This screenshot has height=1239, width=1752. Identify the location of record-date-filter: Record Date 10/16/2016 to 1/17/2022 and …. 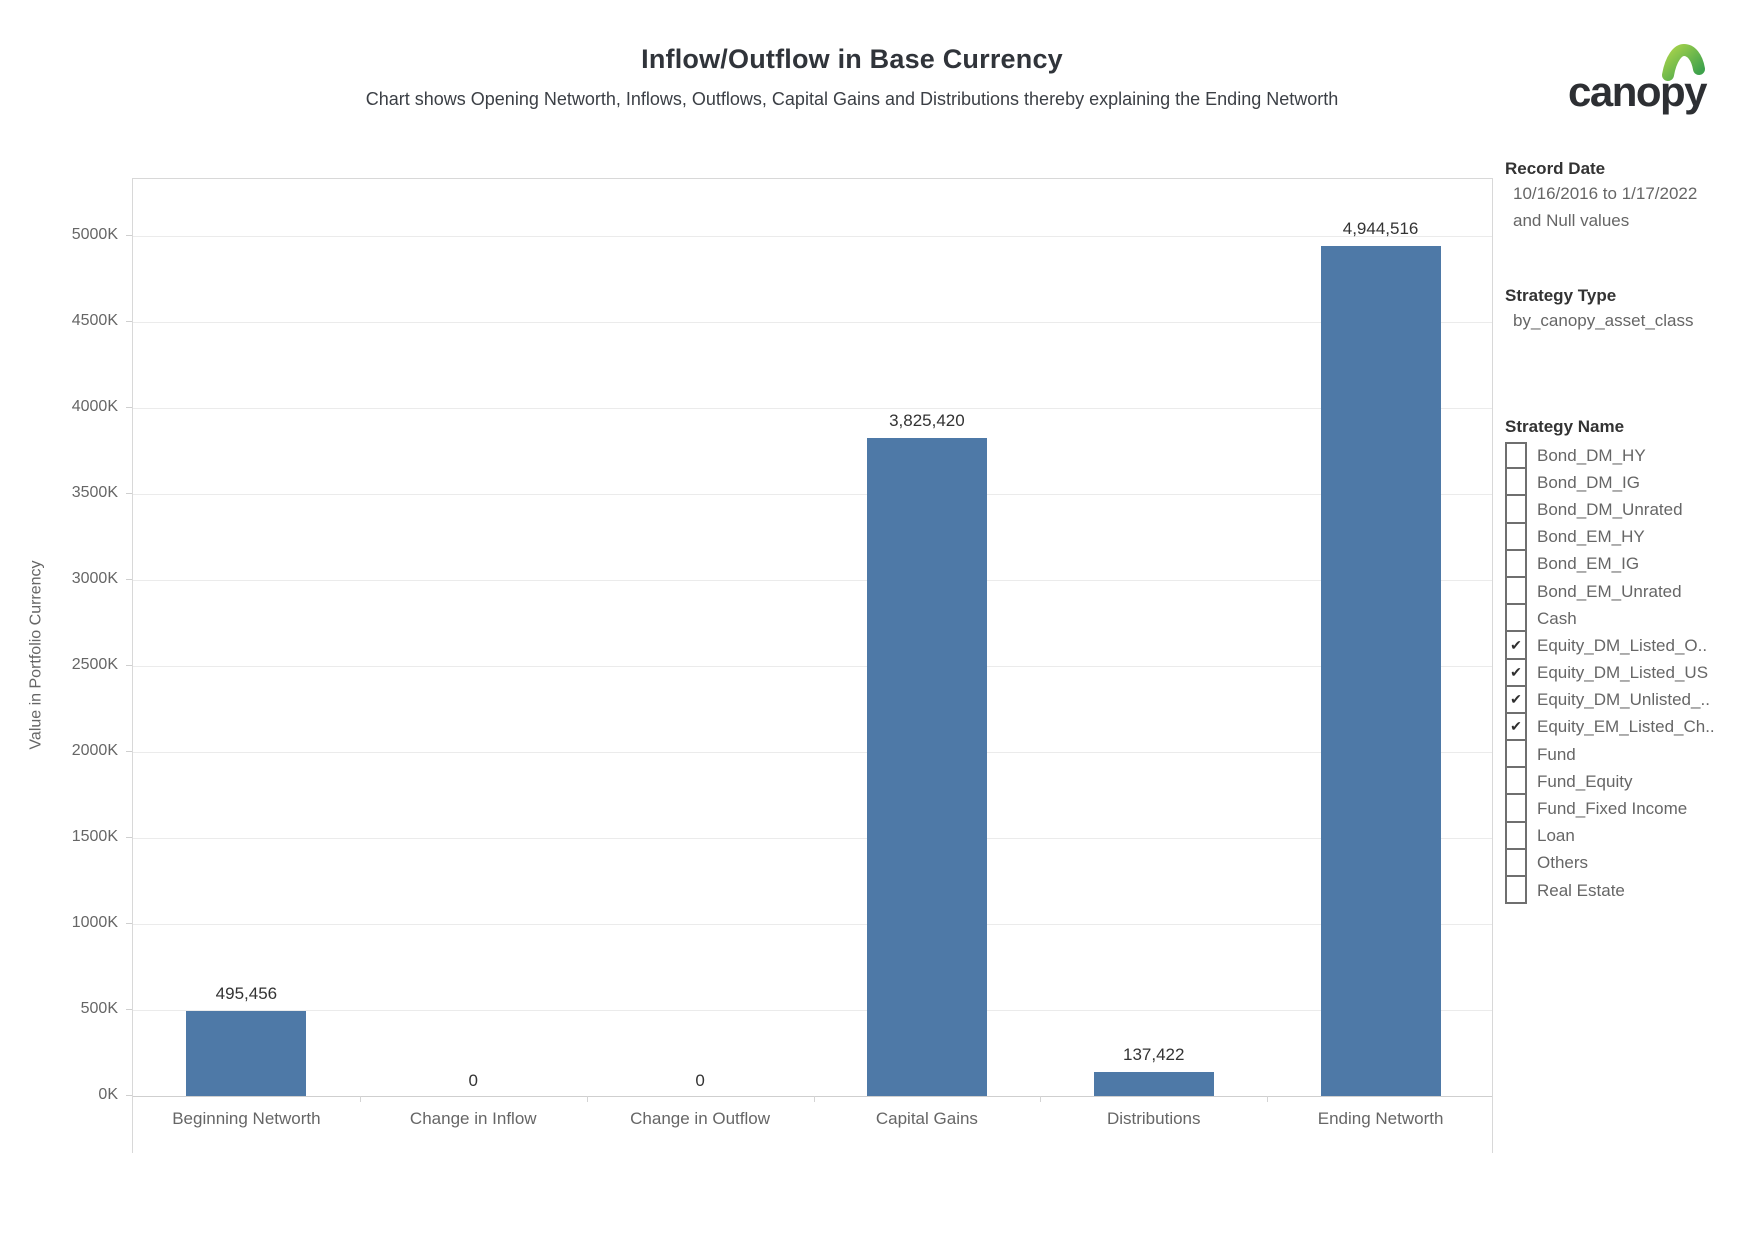
(1601, 196).